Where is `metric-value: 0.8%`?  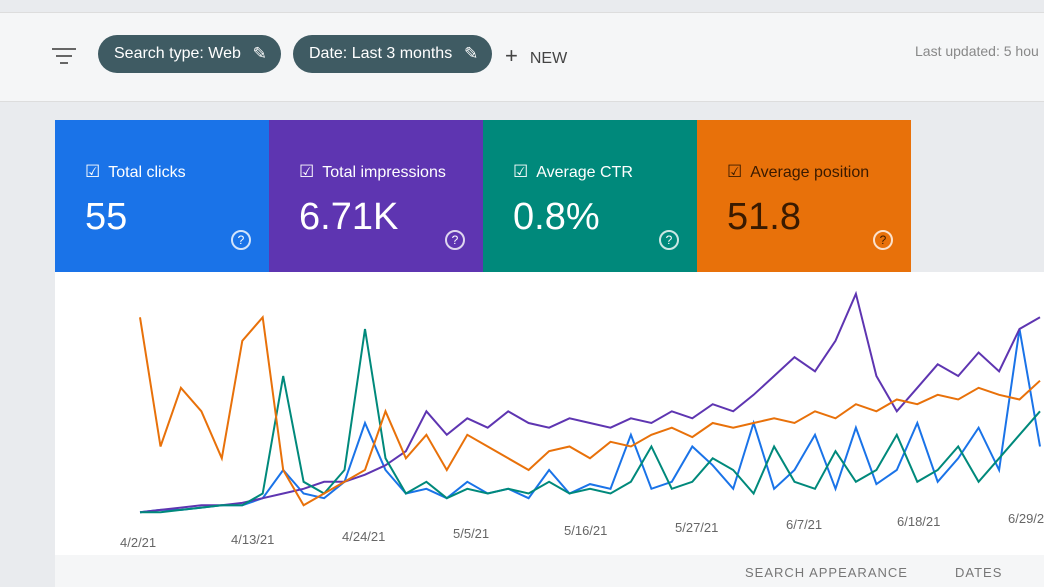
metric-value: 0.8% is located at coordinates (556, 217).